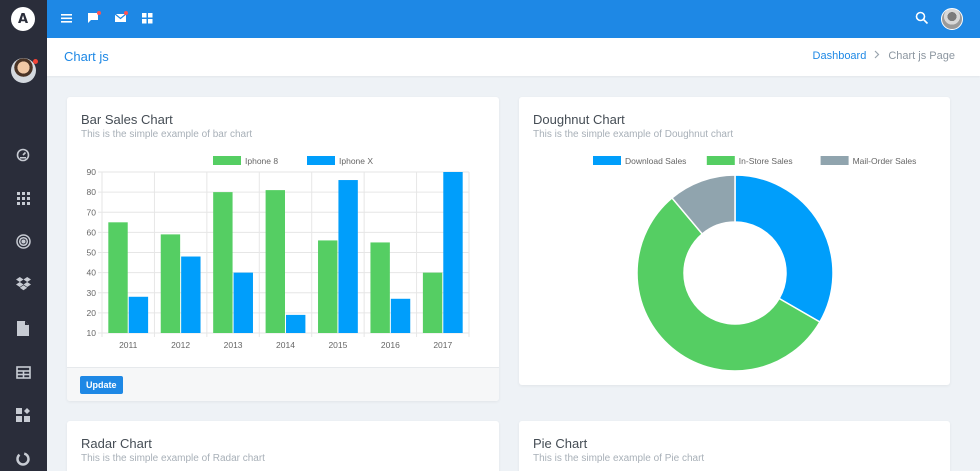  I want to click on file-icon, so click(23, 328).